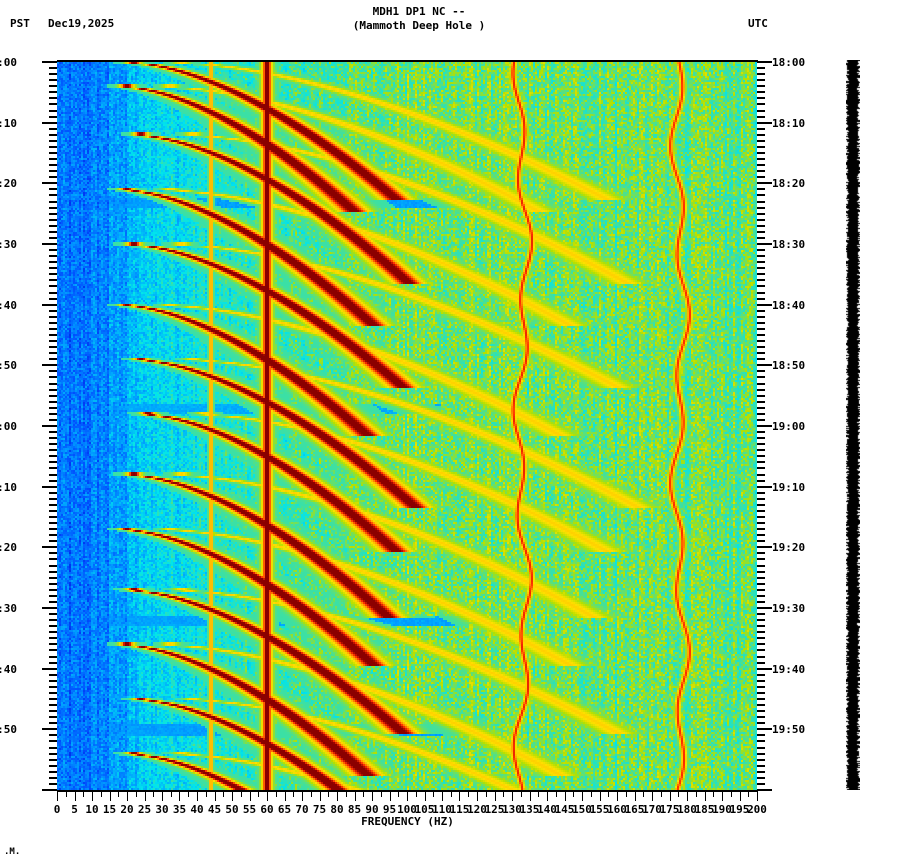 The width and height of the screenshot is (902, 864). What do you see at coordinates (197, 809) in the screenshot?
I see `frequency-label: 40` at bounding box center [197, 809].